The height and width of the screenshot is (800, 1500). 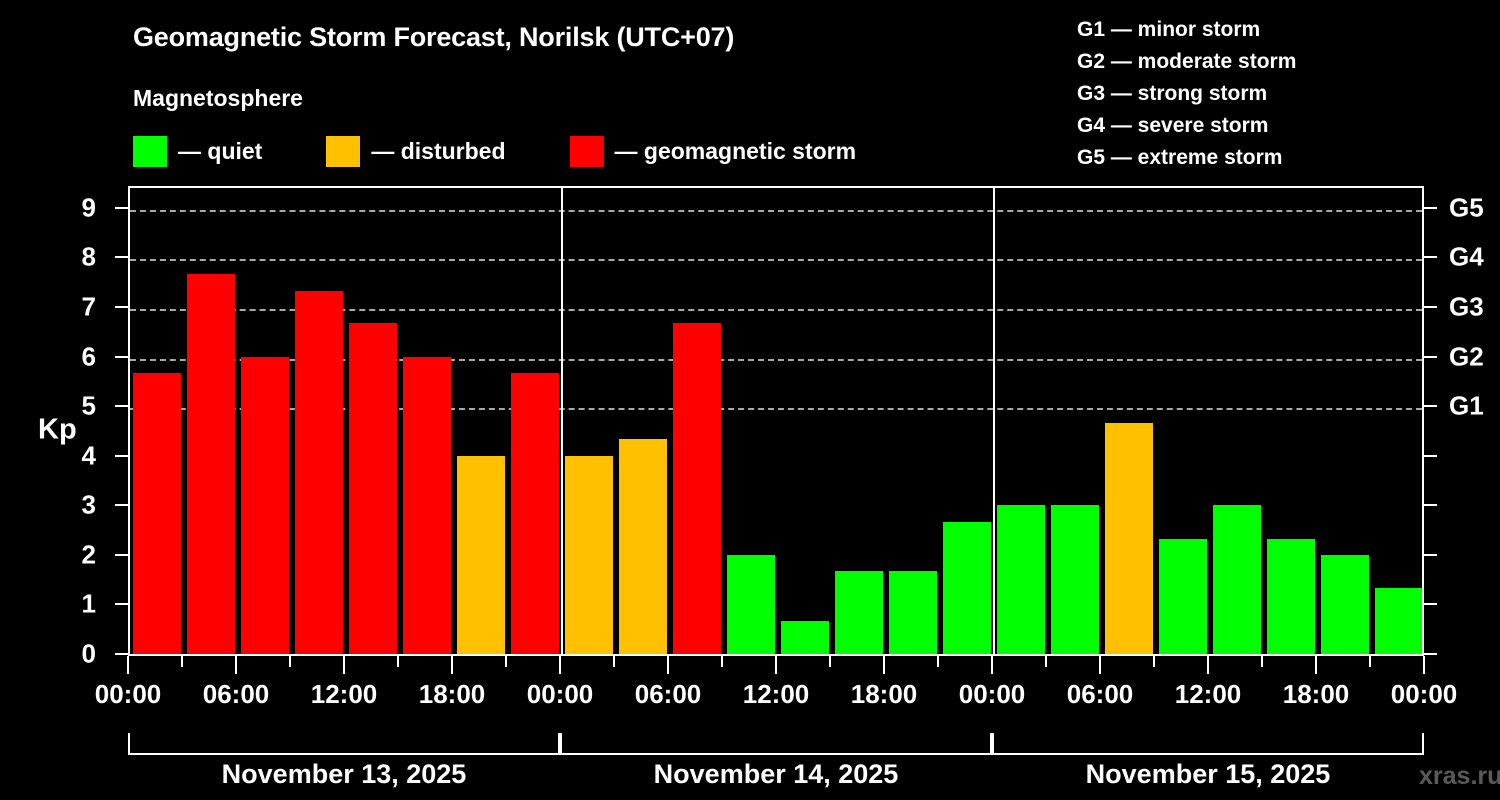 What do you see at coordinates (88, 256) in the screenshot?
I see `y-tick-label-8: 8` at bounding box center [88, 256].